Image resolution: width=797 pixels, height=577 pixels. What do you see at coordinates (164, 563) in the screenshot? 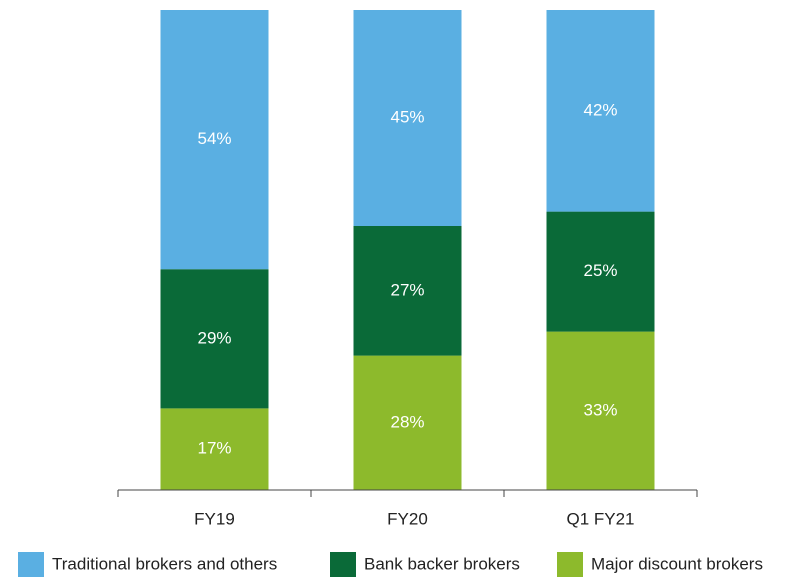
I see `legend-label: Traditional brokers and others` at bounding box center [164, 563].